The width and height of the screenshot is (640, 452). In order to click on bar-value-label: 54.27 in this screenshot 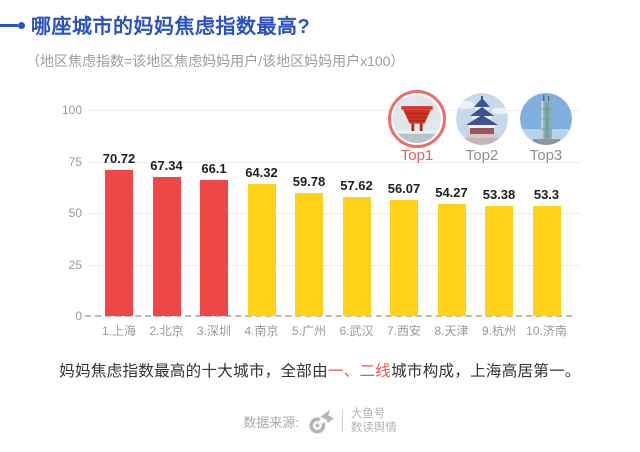, I will do `click(451, 193)`.